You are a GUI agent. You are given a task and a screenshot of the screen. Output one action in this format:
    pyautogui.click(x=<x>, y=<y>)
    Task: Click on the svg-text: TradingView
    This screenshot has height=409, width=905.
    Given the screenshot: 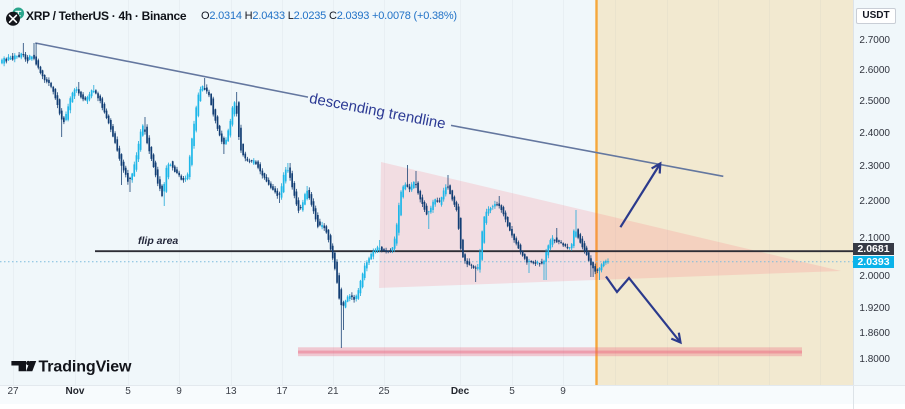 What is the action you would take?
    pyautogui.click(x=86, y=366)
    